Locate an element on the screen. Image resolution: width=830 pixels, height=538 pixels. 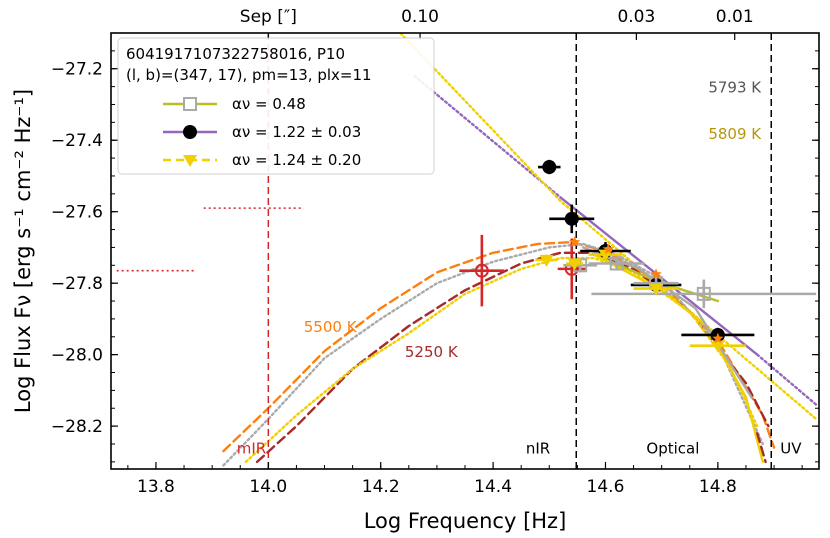
y-tick-label: −28.0 is located at coordinates (77, 356).